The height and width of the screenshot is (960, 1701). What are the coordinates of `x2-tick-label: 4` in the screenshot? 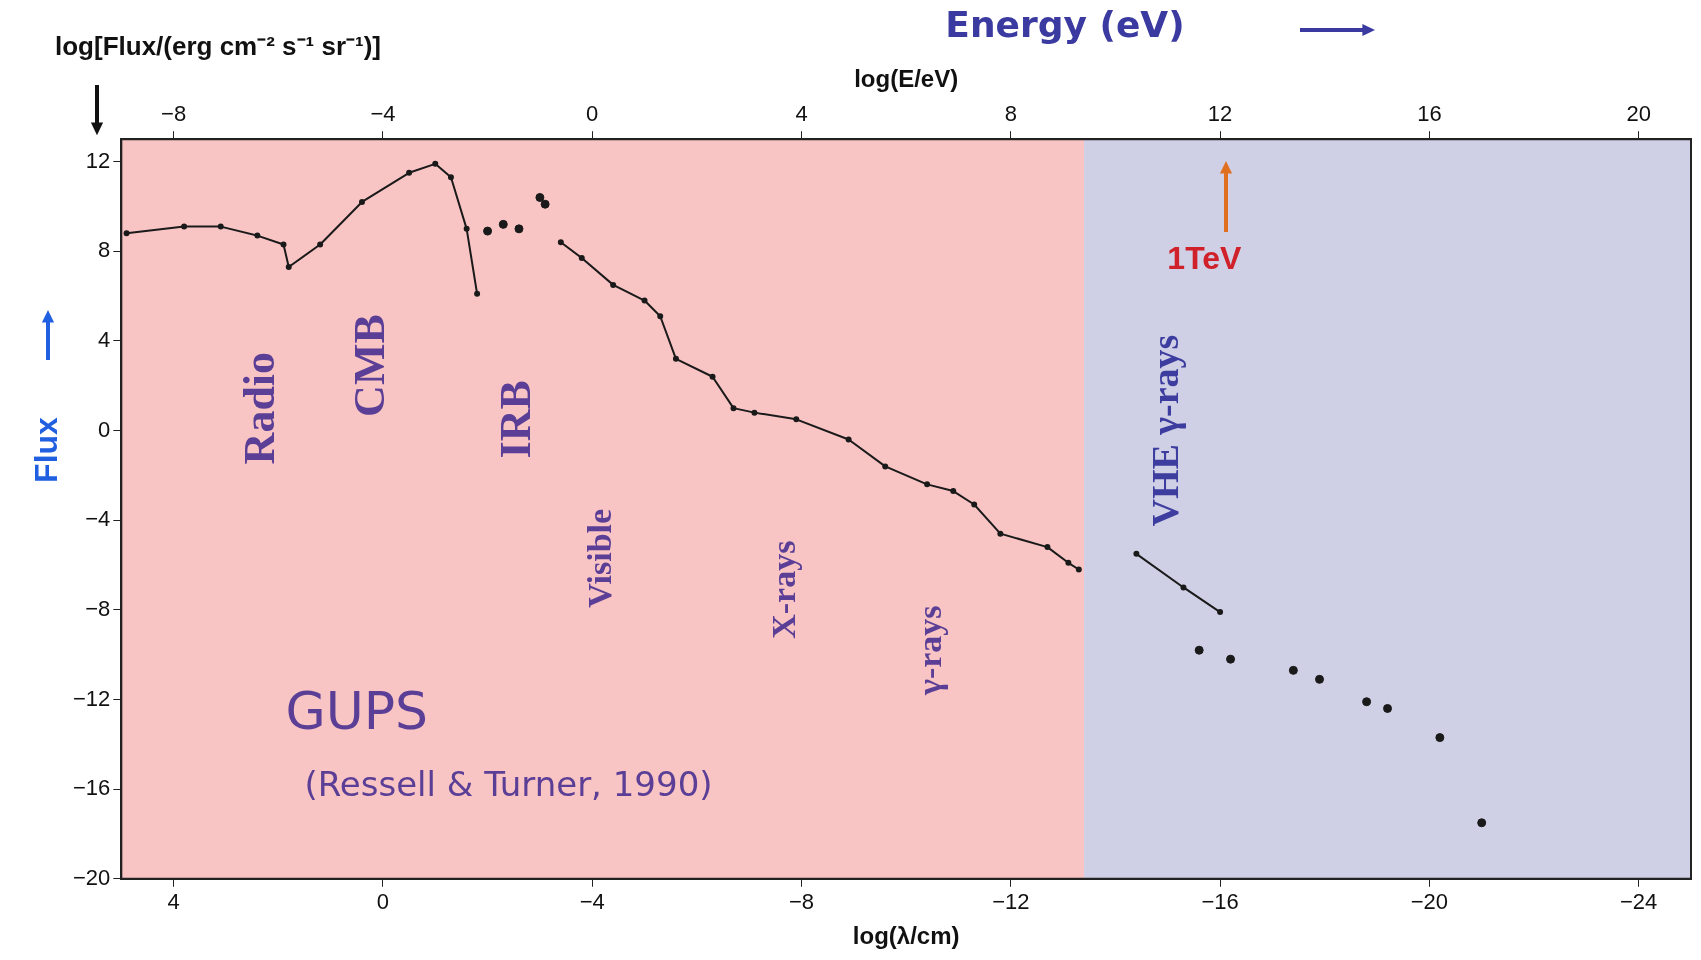 It's located at (801, 114).